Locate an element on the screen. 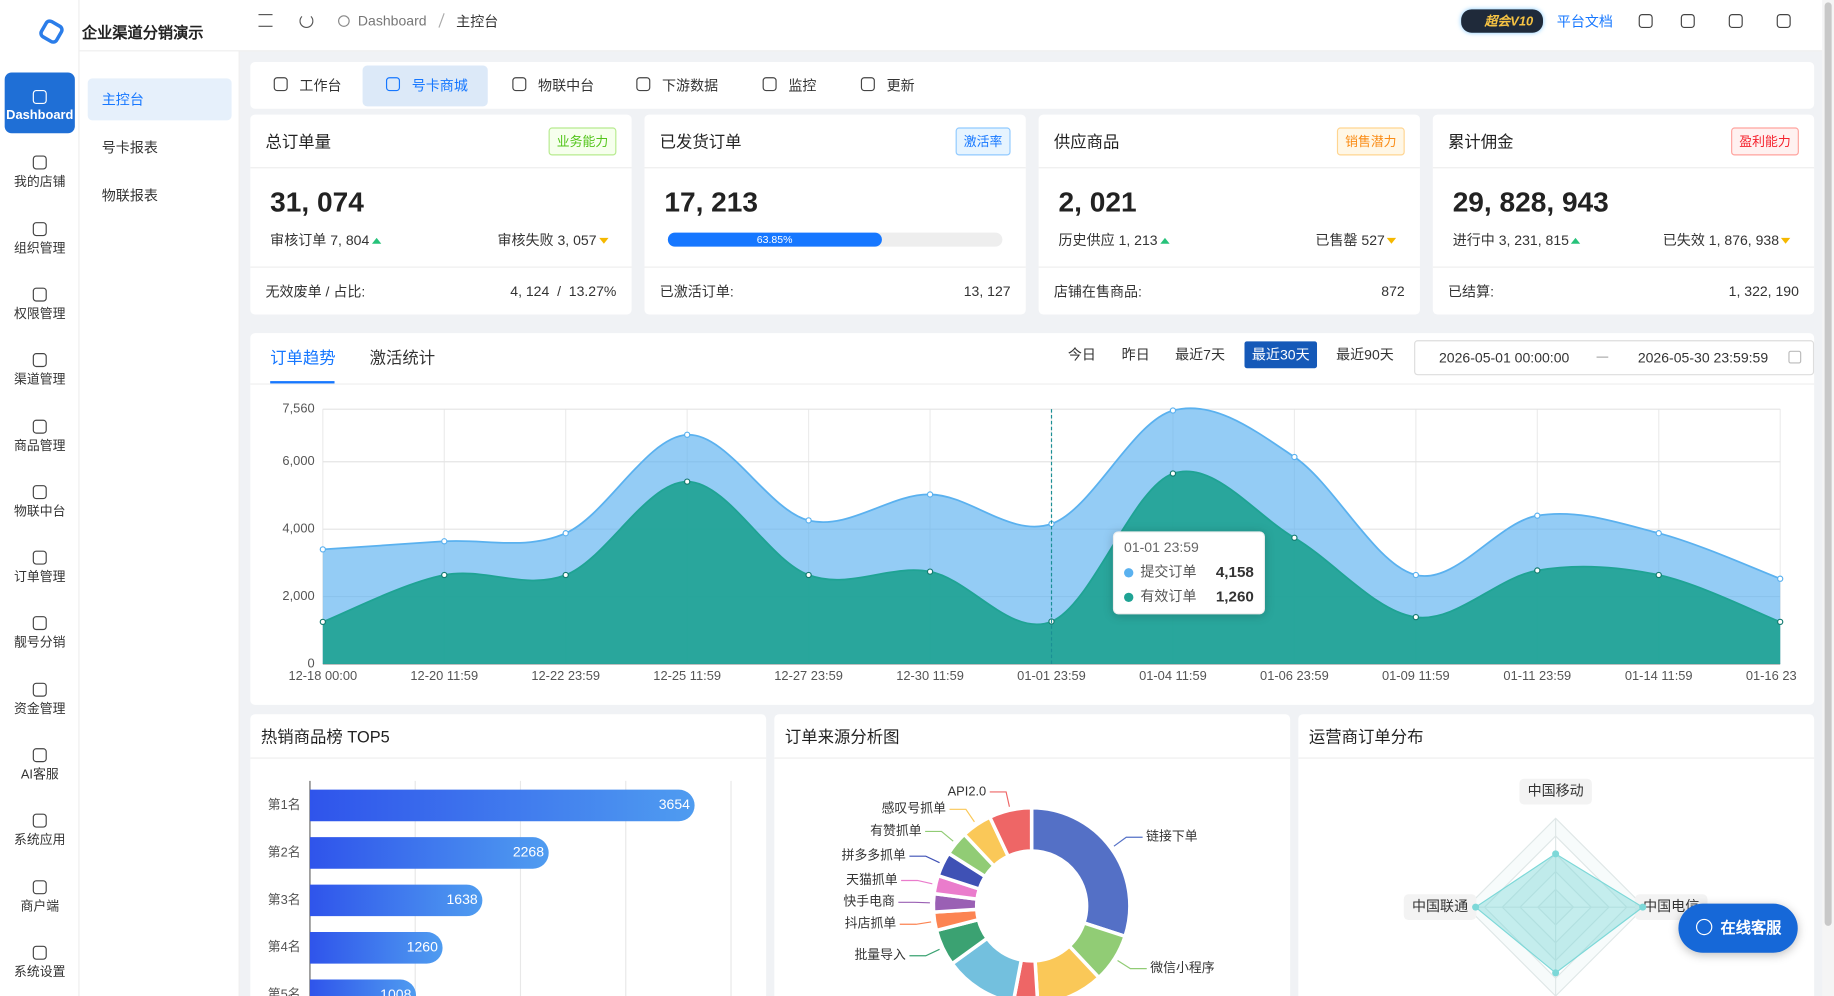  footer-label: 已激活订单: is located at coordinates (696, 291).